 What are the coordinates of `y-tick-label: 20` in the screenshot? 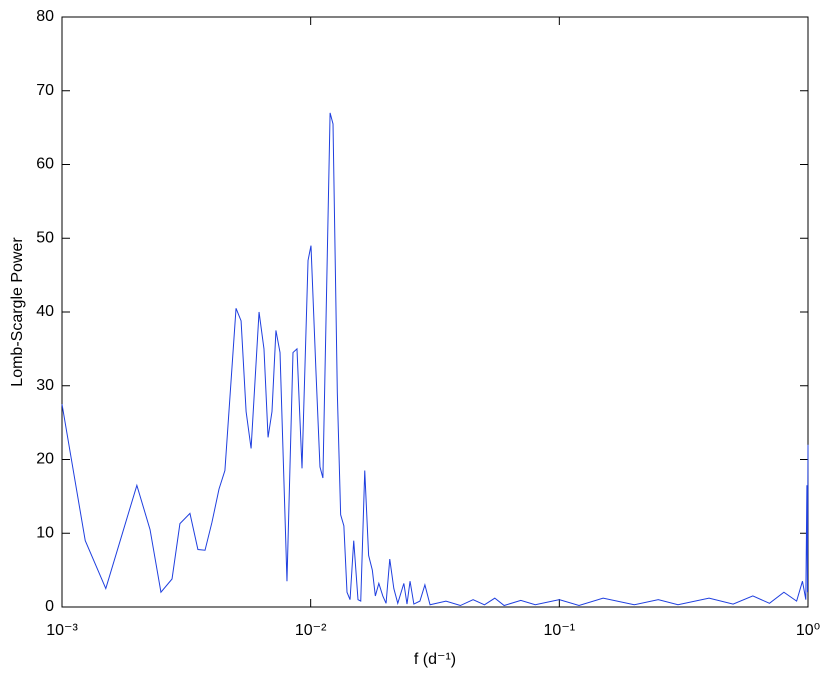 It's located at (45, 459).